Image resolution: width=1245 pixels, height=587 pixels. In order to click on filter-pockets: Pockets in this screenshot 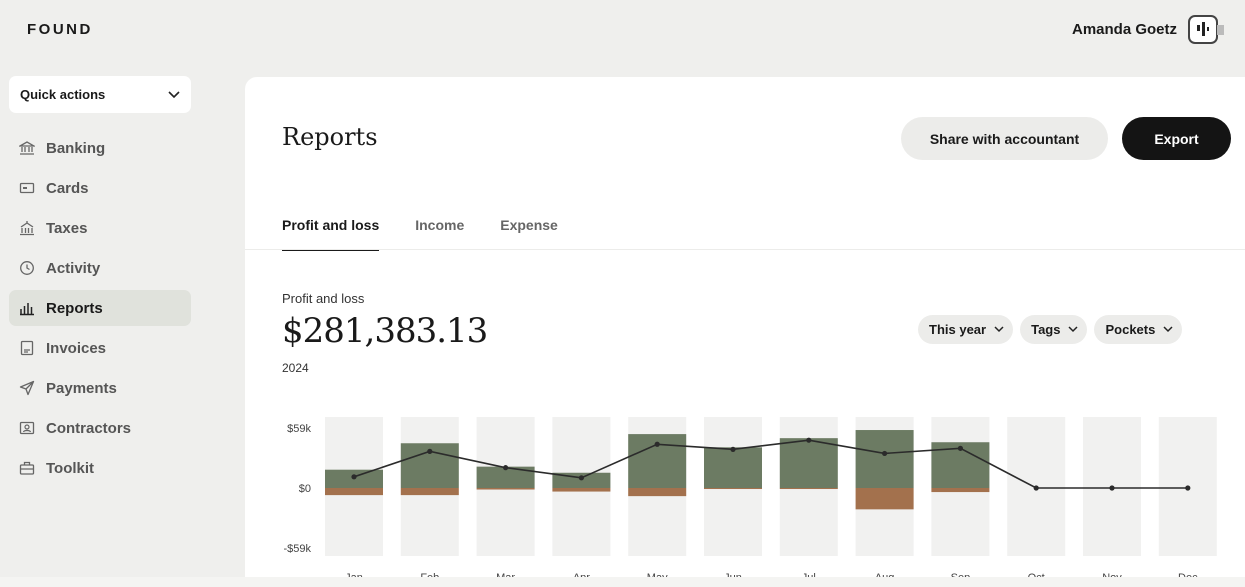, I will do `click(1138, 329)`.